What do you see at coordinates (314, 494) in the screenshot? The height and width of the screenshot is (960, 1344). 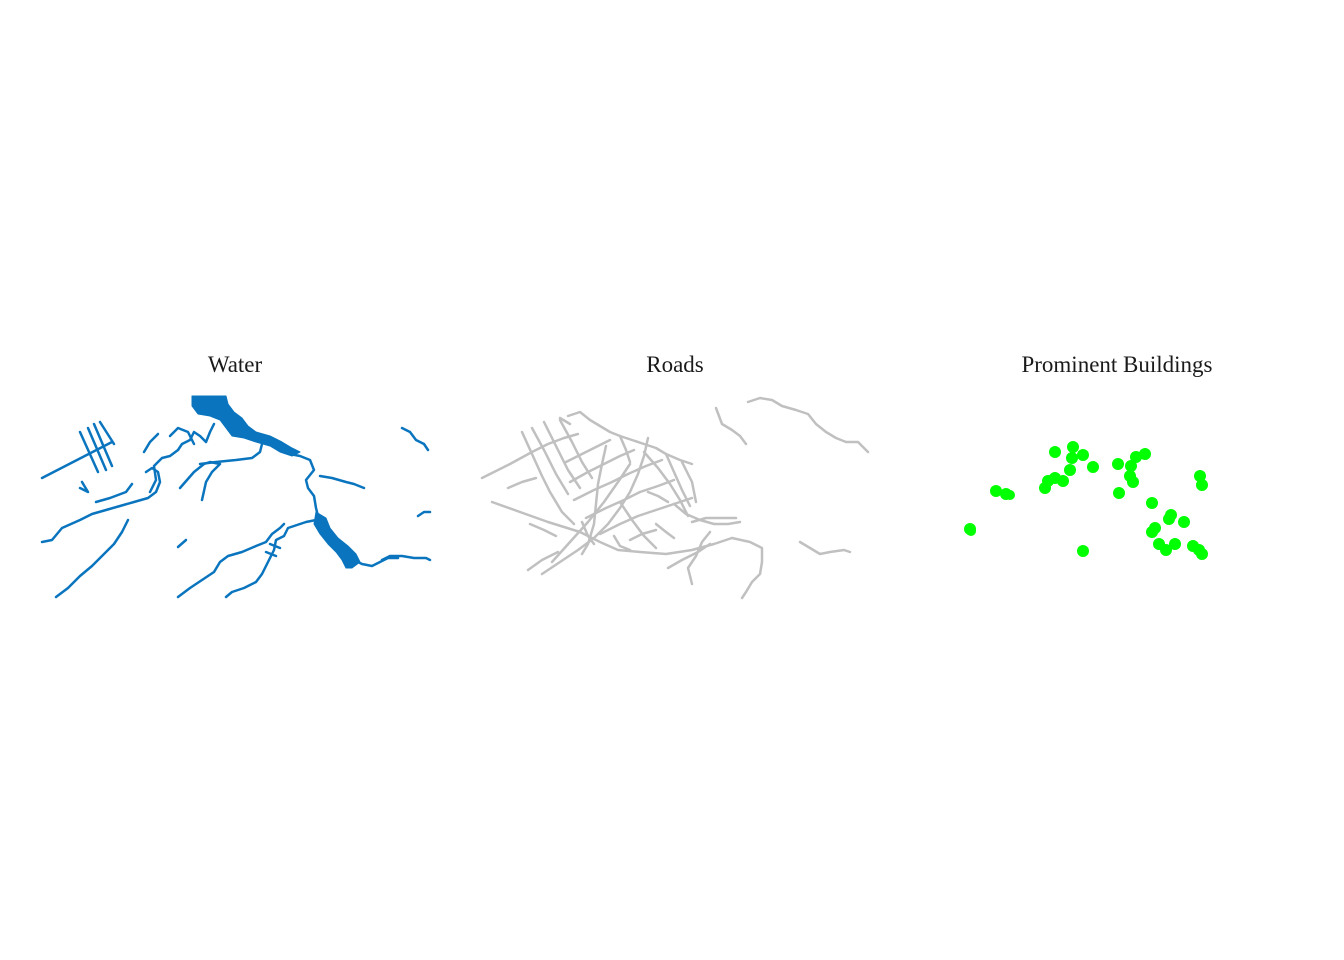 I see `water-river` at bounding box center [314, 494].